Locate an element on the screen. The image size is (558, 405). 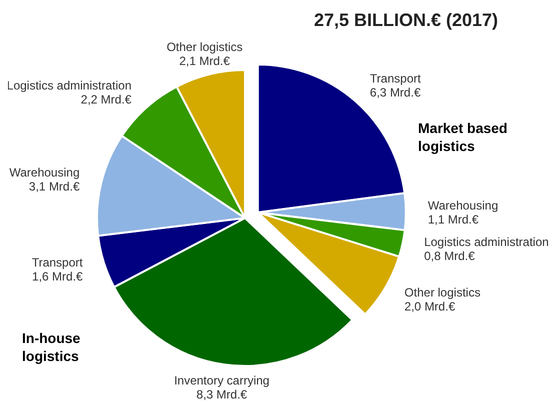
text: In-house logistics is located at coordinates (51, 347).